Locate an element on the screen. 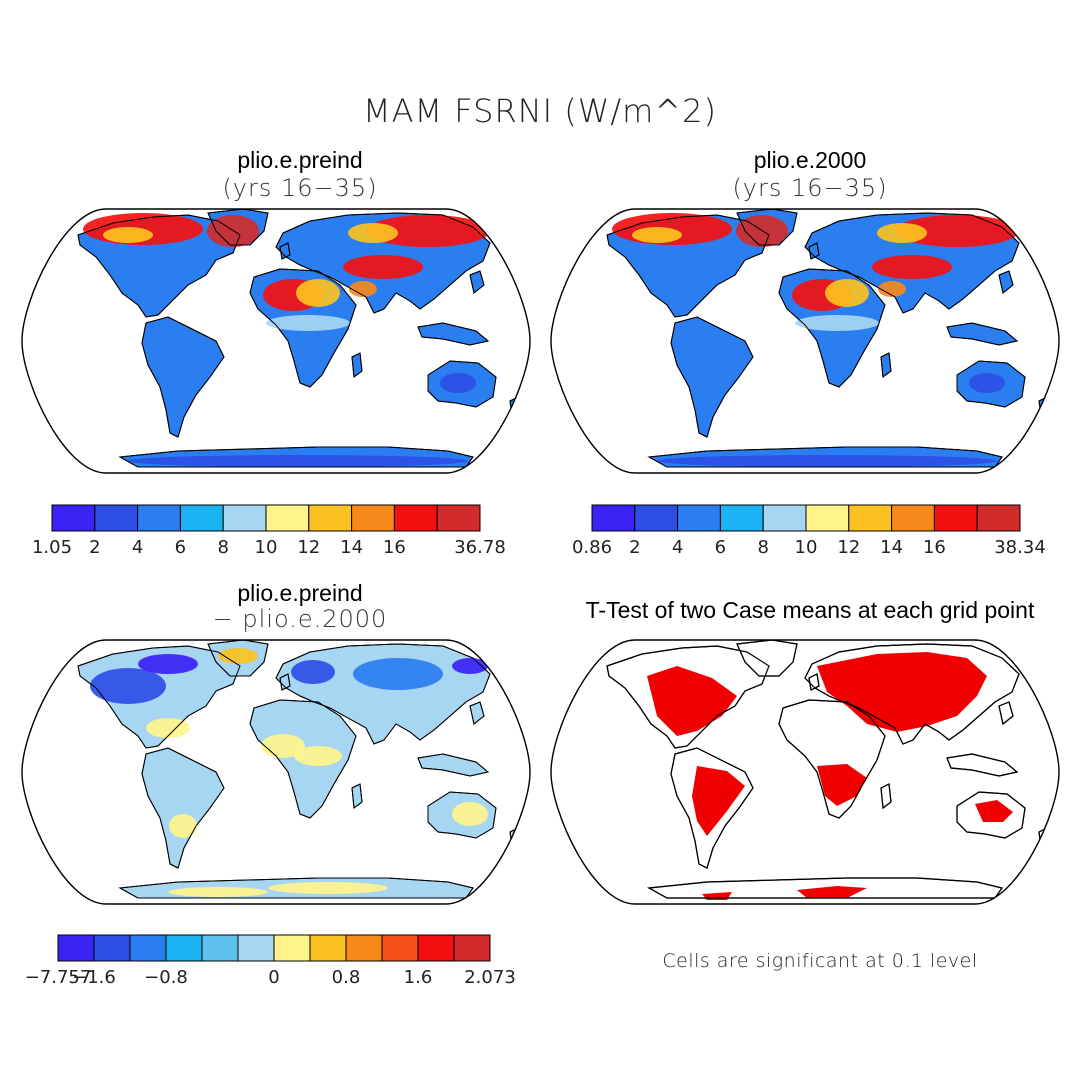 Image resolution: width=1080 pixels, height=1080 pixels. colorbar-preind: 1.05 2 4 6 8 10 12 14 16 36.78 is located at coordinates (269, 531).